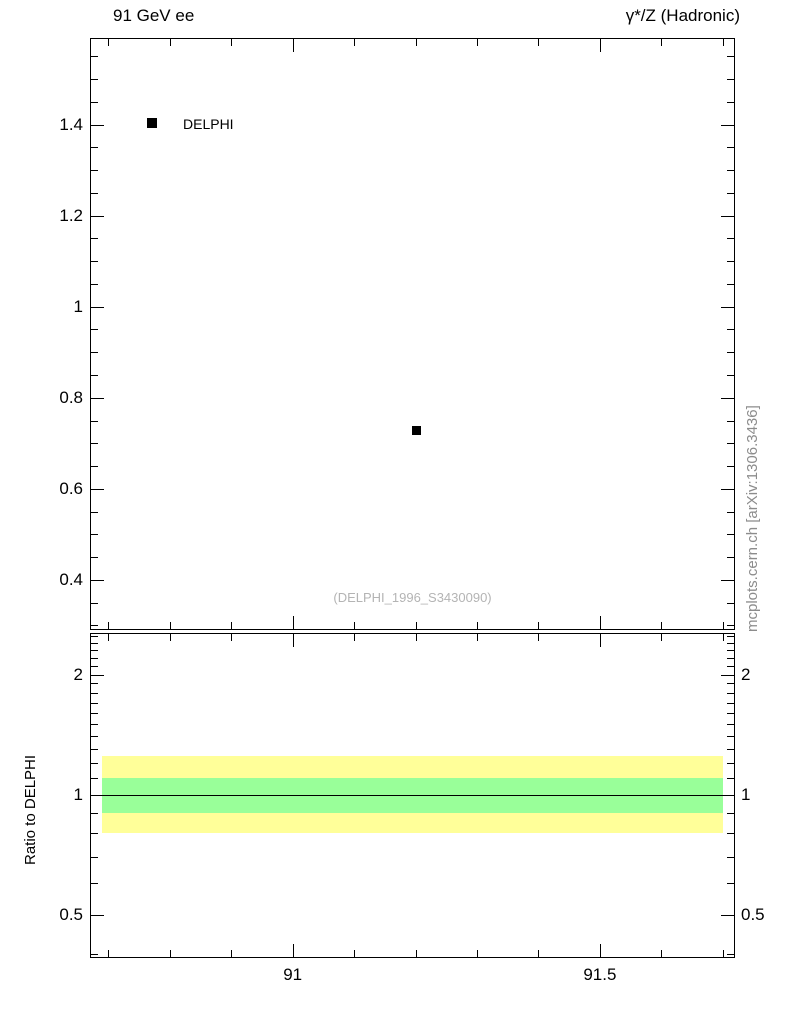 This screenshot has width=786, height=1024. Describe the element at coordinates (71, 914) in the screenshot. I see `ratio-tick-label-left: 0.5` at that location.